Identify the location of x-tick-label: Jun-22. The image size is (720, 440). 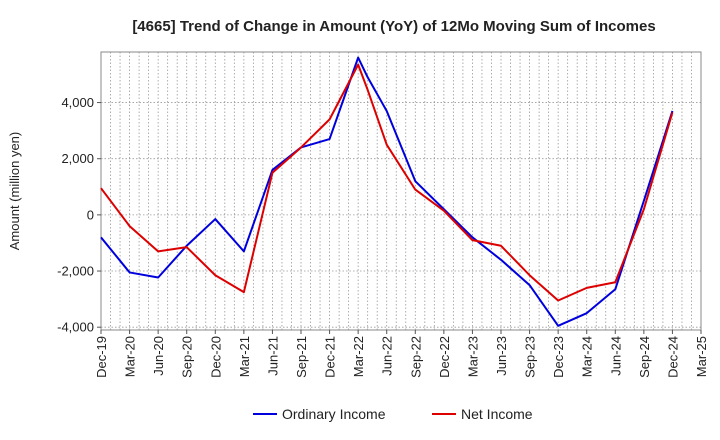
(387, 356).